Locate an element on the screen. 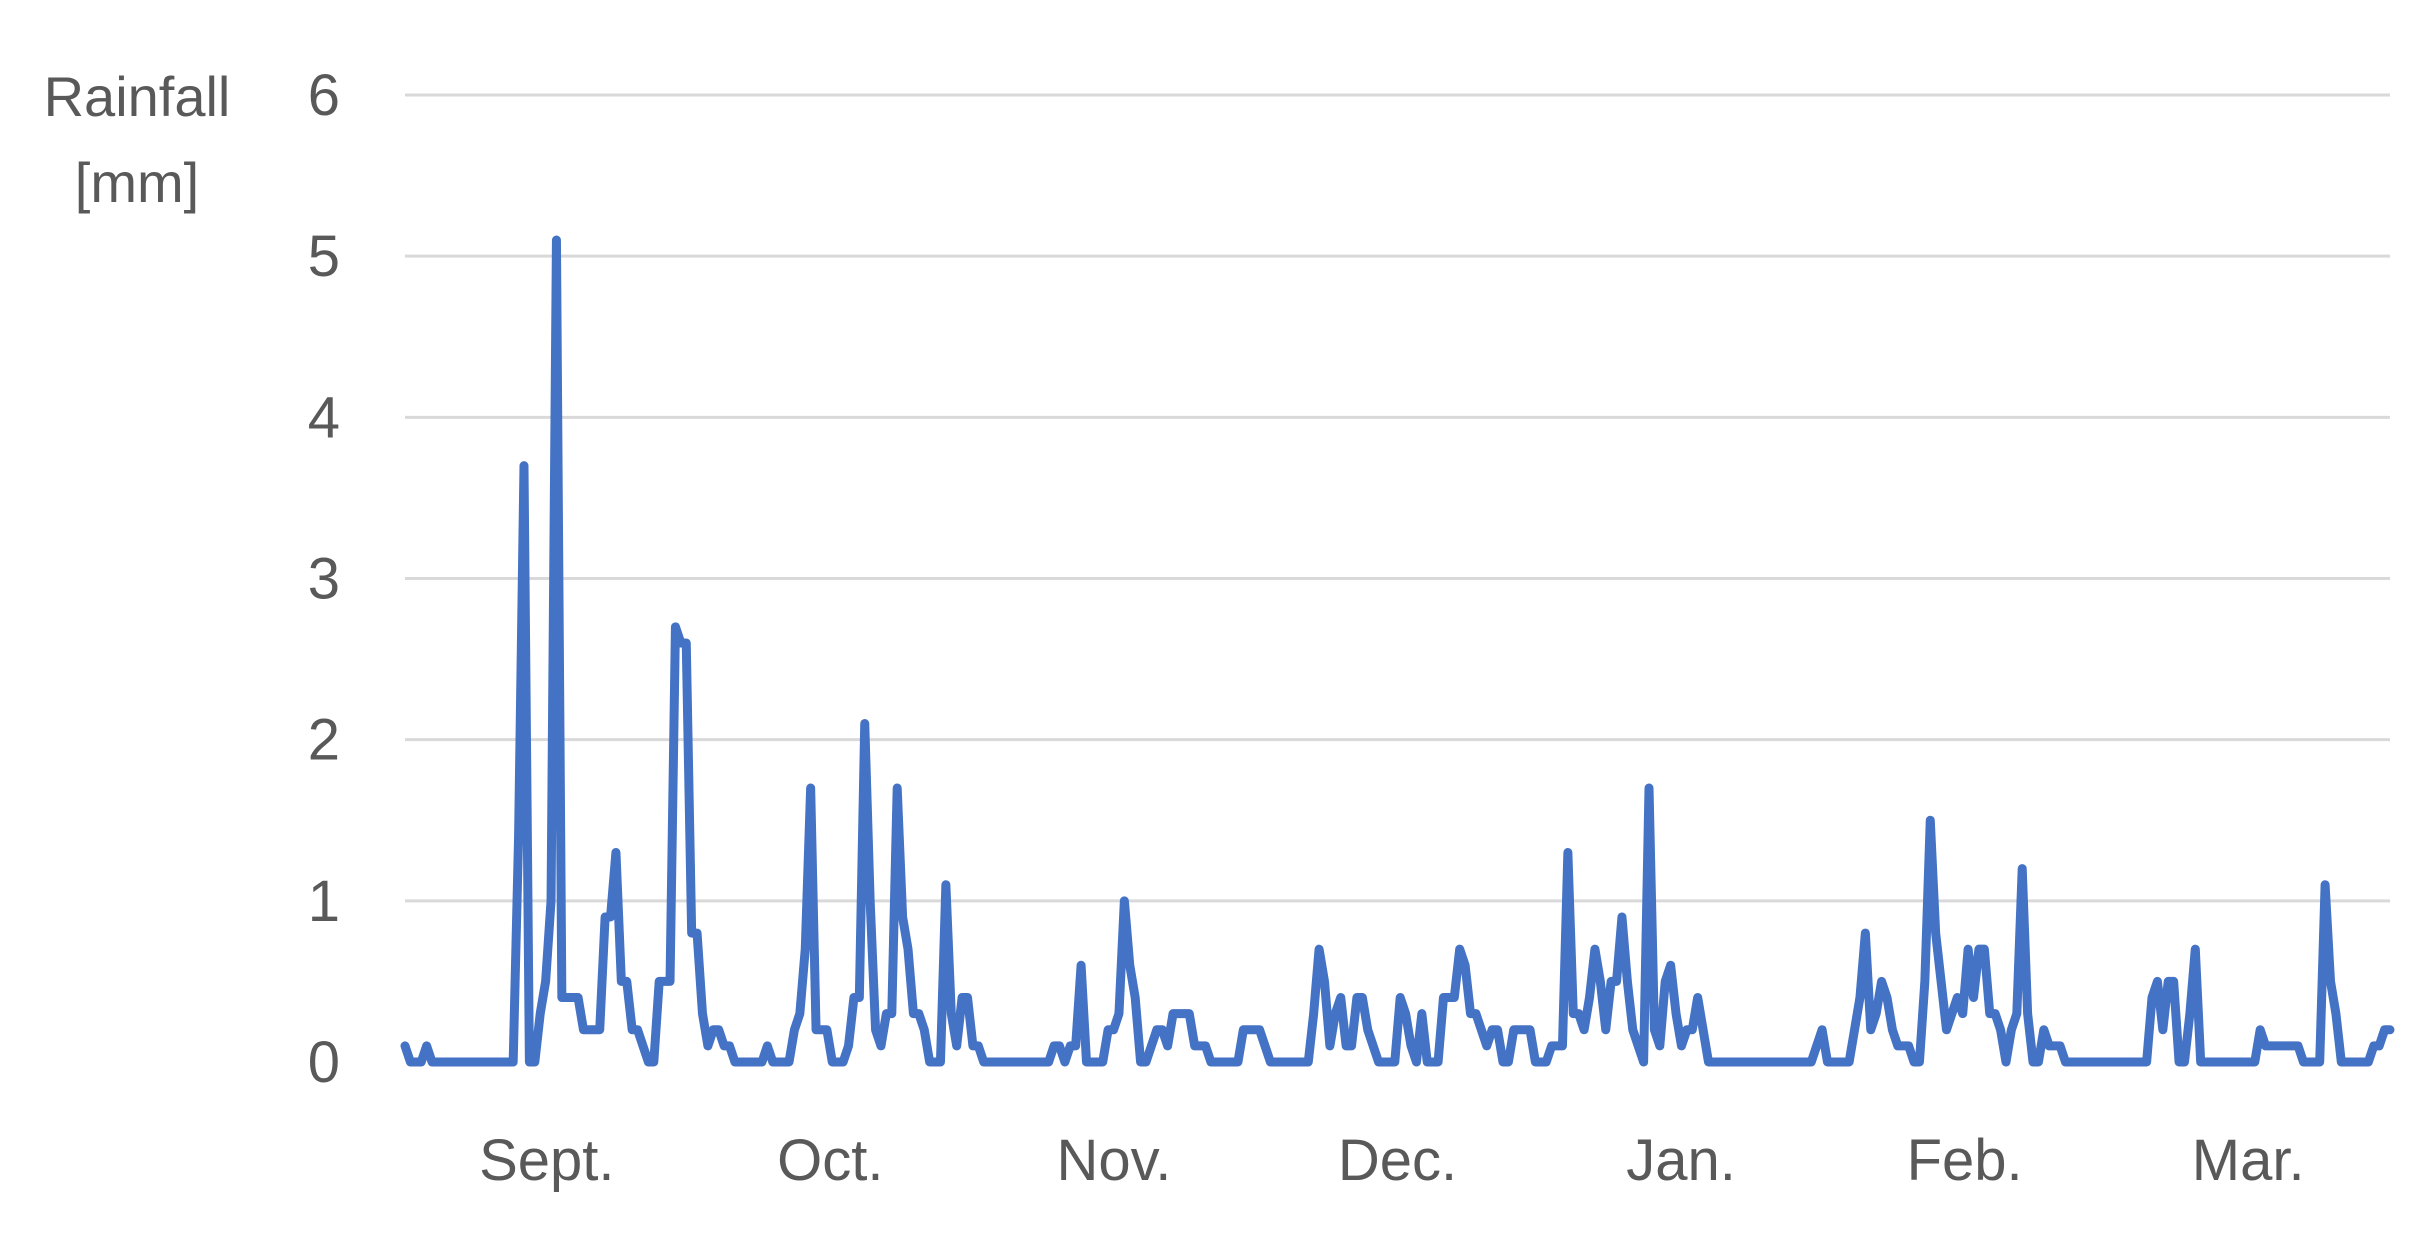 This screenshot has width=2427, height=1233. y-axis-label-line-1: Rainfall is located at coordinates (137, 96).